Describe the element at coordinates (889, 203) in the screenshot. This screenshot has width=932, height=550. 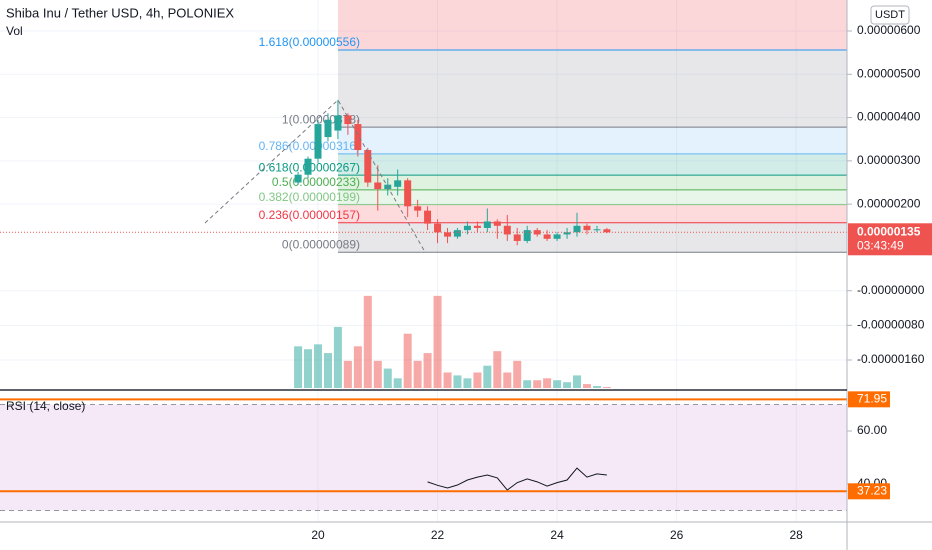
I see `y-tick-label: 0.00000200` at that location.